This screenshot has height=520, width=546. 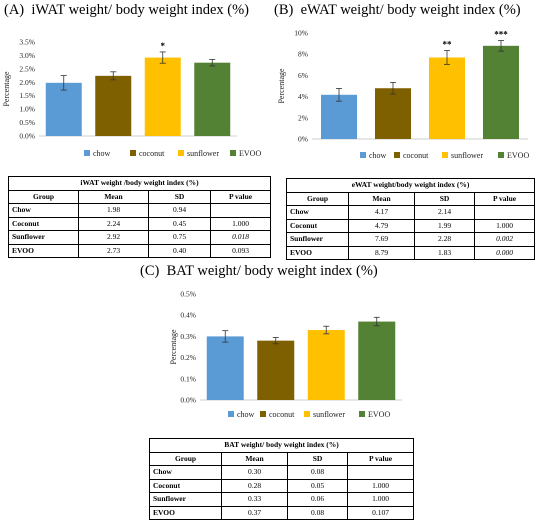 I want to click on table-caption: iWAT weight /body weight index (%), so click(x=139, y=183).